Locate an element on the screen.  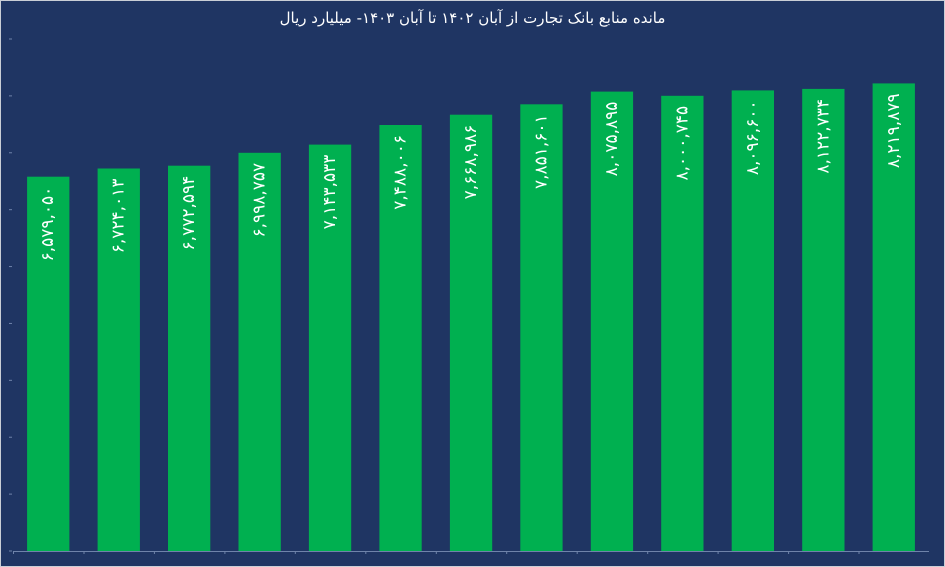
bar-value-label: ۷,۴۸۸,۰۰۶ is located at coordinates (401, 172).